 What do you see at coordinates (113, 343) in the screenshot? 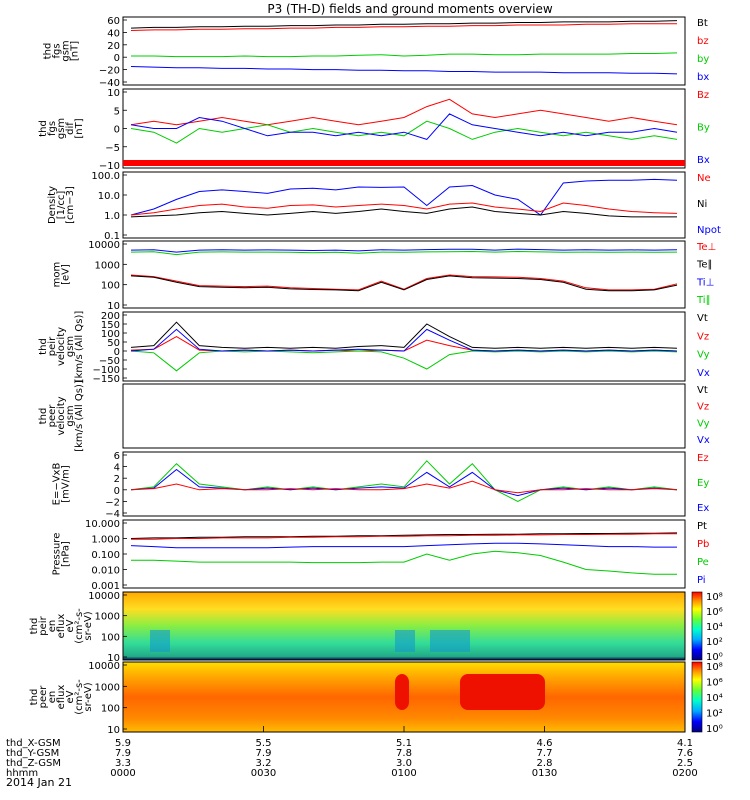
I see `y-tick-label: 50` at bounding box center [113, 343].